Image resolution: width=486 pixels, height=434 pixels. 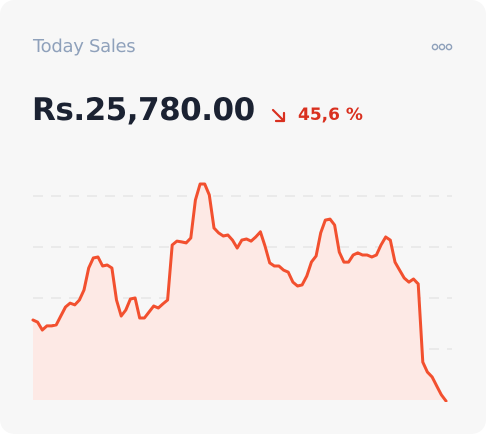 I want to click on amount: Rs.25,780.00, so click(x=143, y=110).